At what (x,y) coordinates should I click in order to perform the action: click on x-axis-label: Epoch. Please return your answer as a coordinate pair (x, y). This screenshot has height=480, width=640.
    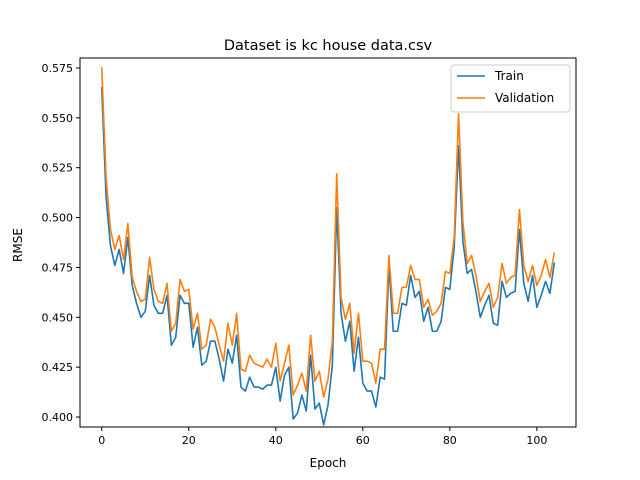
    Looking at the image, I should click on (328, 463).